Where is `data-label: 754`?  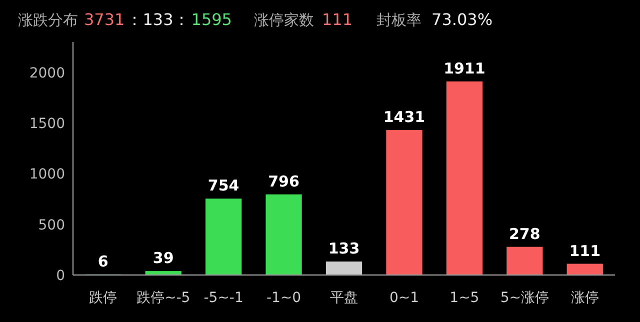
data-label: 754 is located at coordinates (224, 185).